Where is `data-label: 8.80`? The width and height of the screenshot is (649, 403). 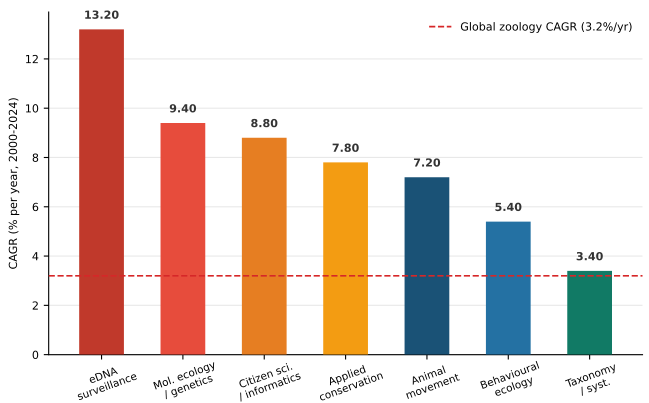 data-label: 8.80 is located at coordinates (264, 123).